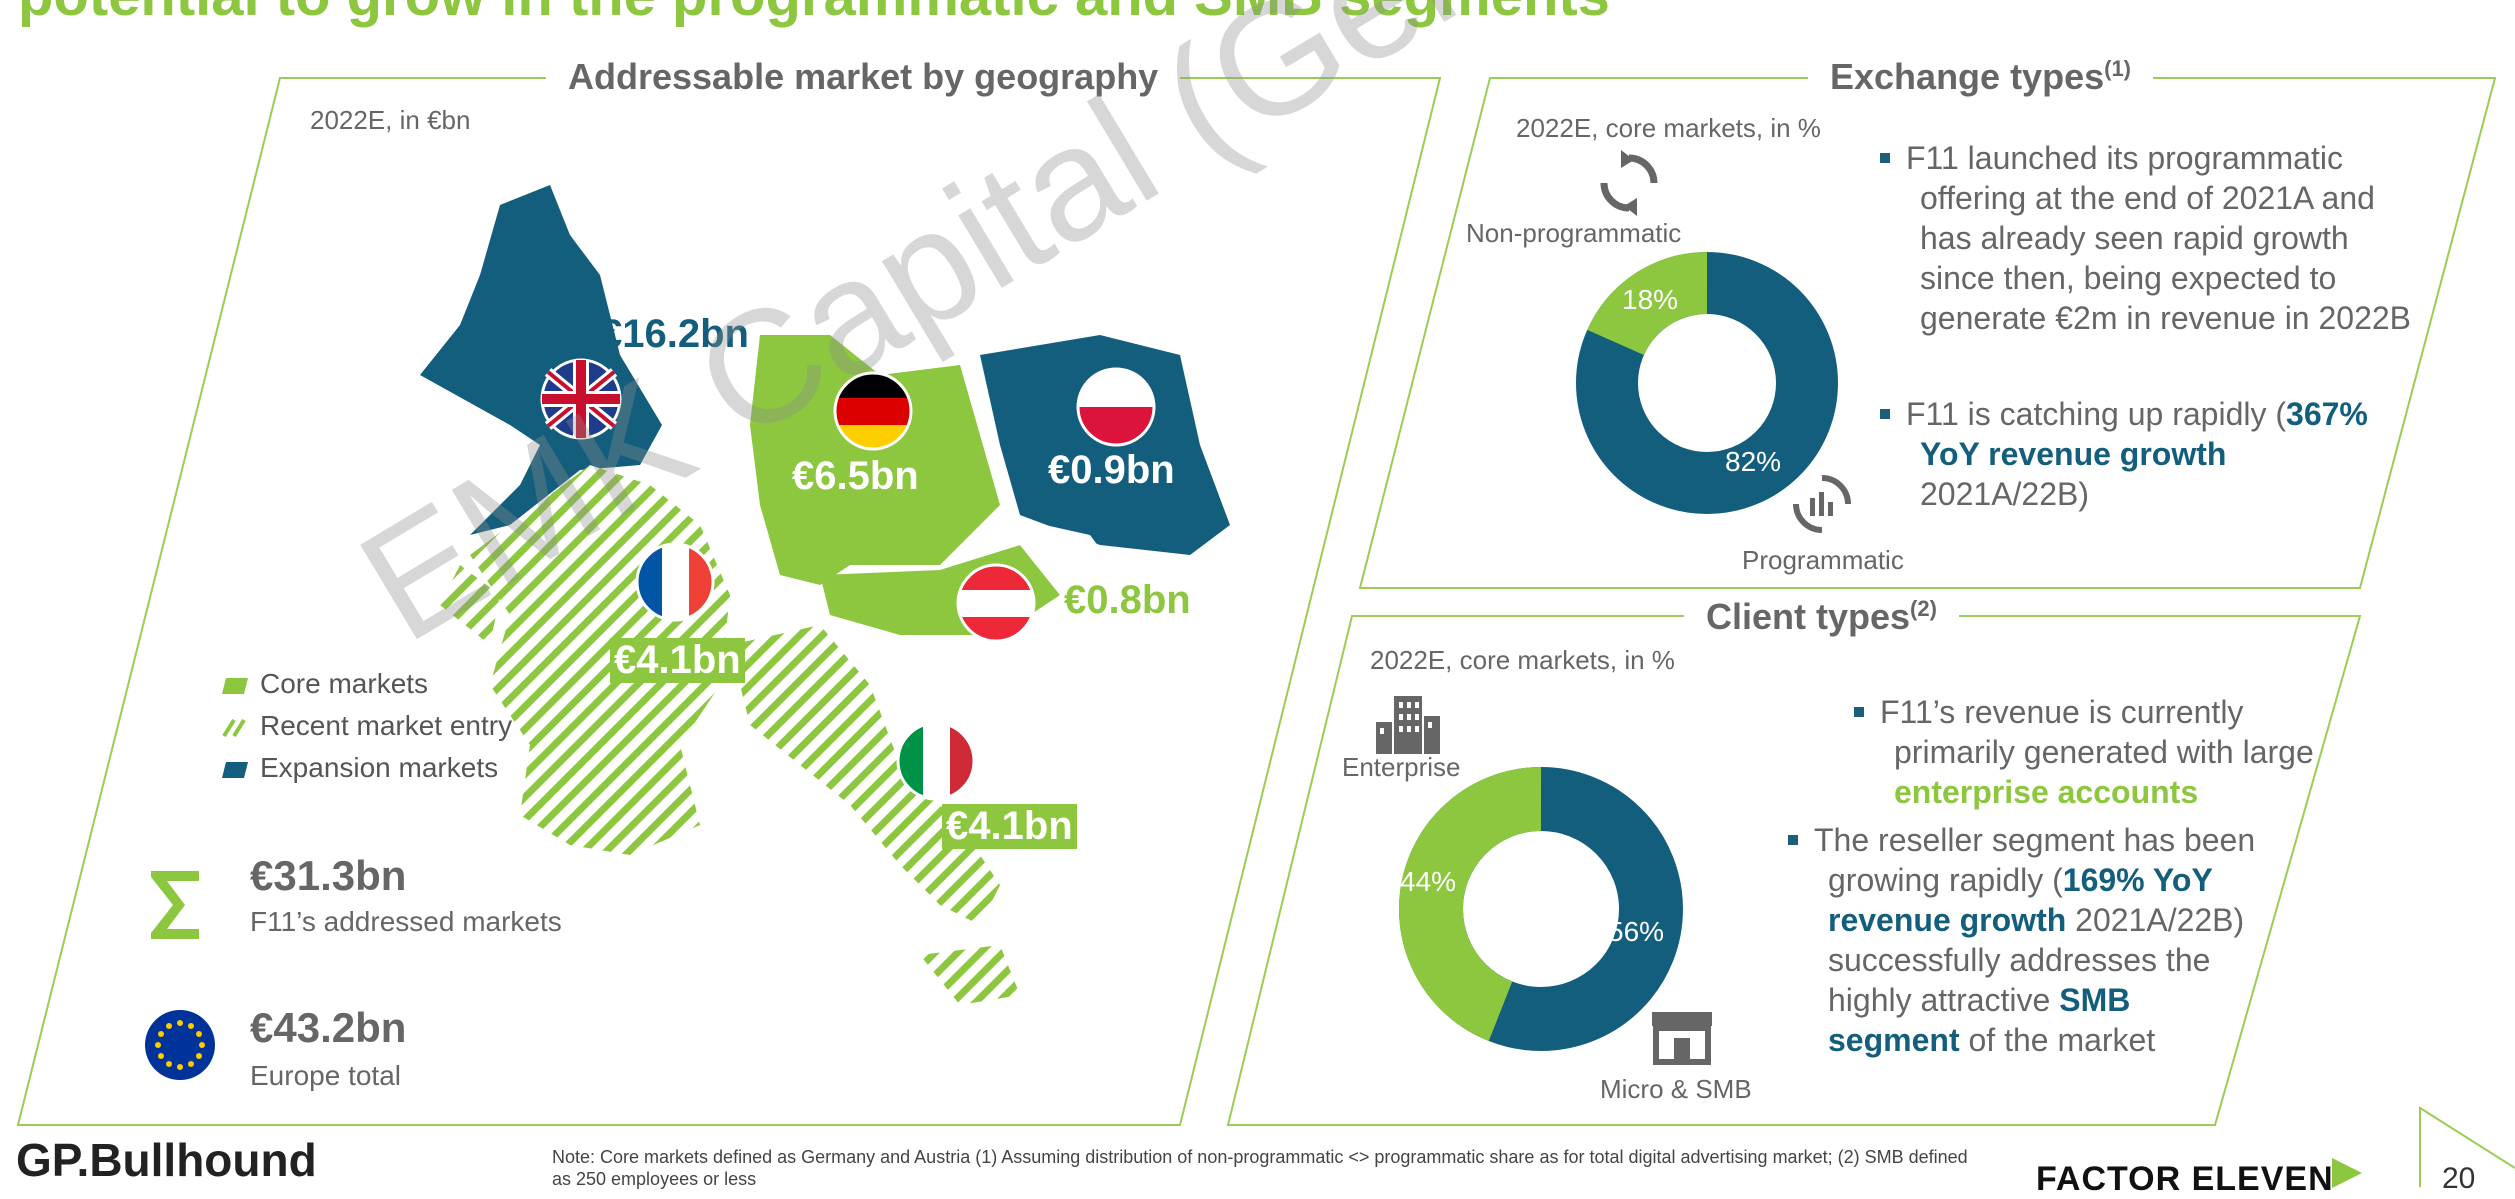 The image size is (2515, 1199). I want to click on non-programmatic-label: Non-programmatic, so click(1574, 233).